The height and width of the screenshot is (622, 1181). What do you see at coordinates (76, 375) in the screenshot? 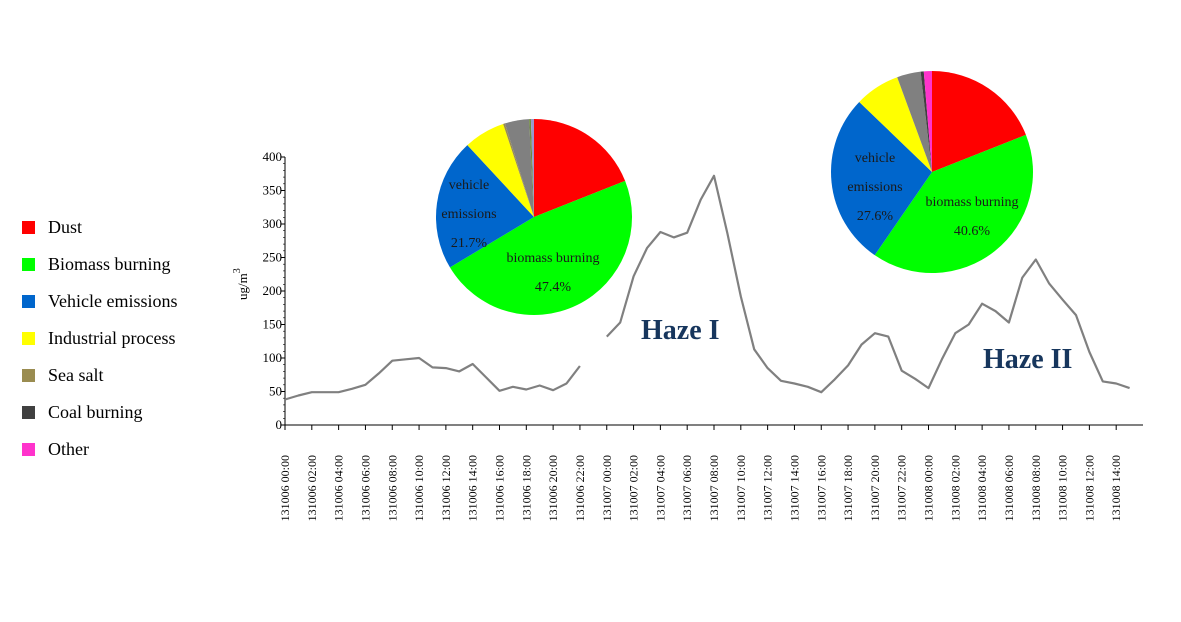
I see `legend-label: Sea salt` at bounding box center [76, 375].